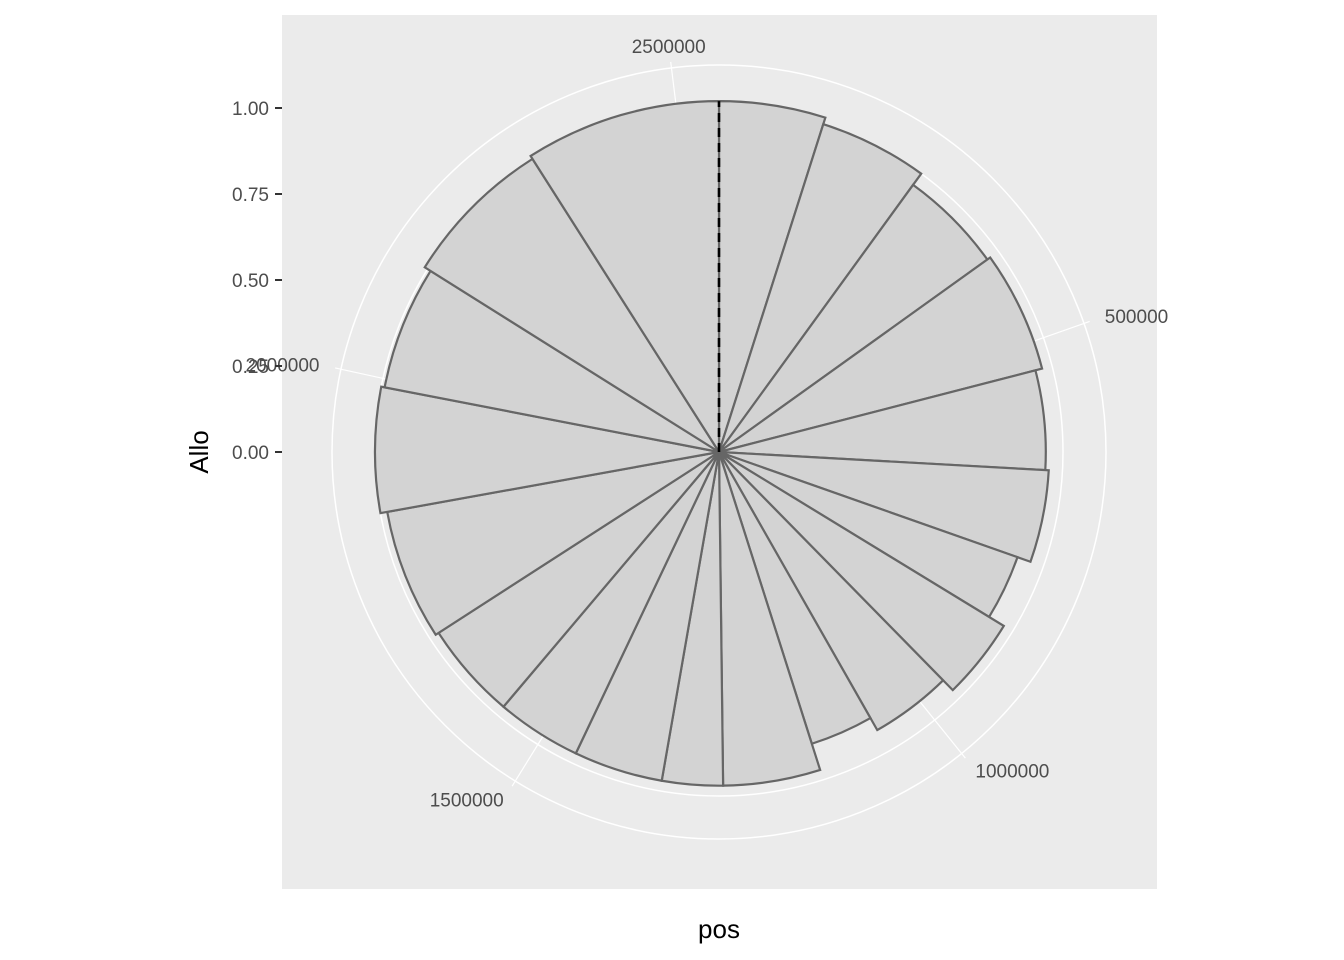 The image size is (1344, 960). Describe the element at coordinates (250, 109) in the screenshot. I see `y-tick-label: 1.00` at that location.